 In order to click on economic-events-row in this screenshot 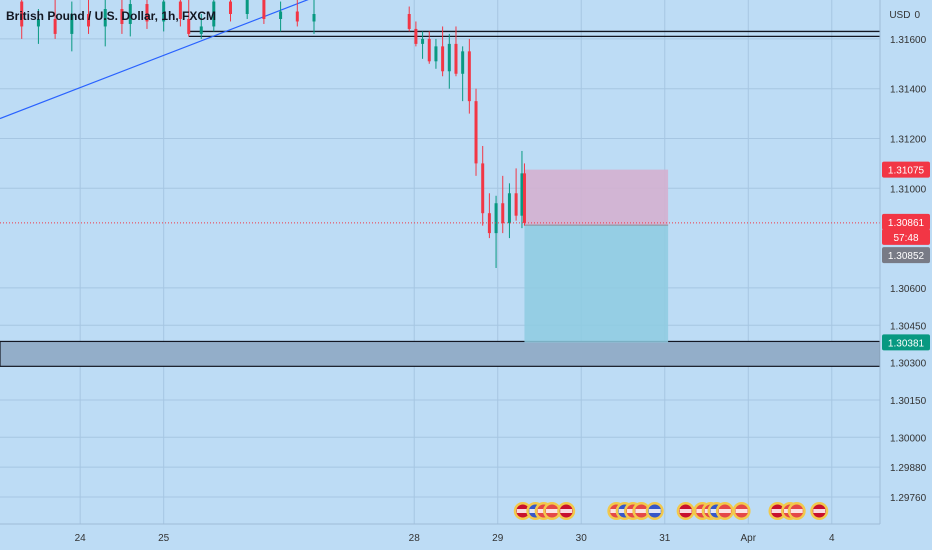, I will do `click(671, 511)`.